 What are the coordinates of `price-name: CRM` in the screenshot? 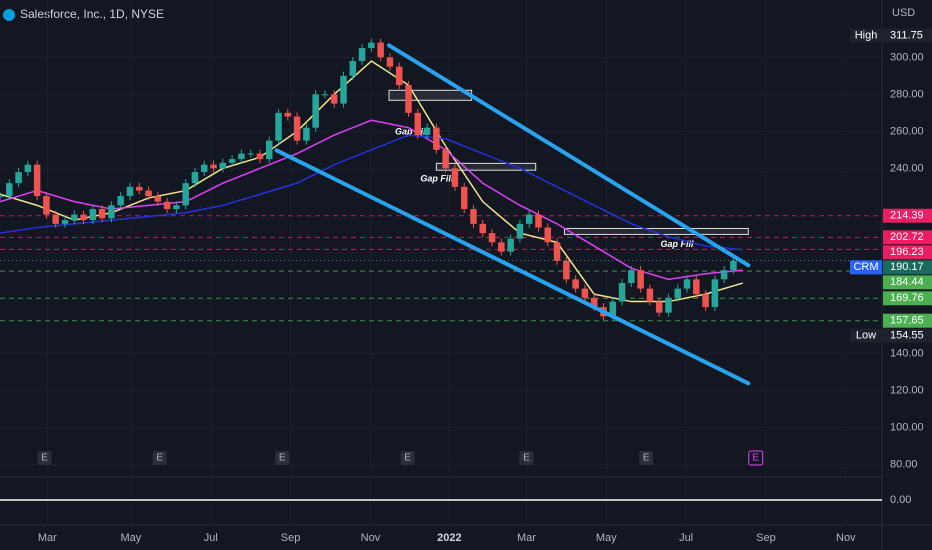 It's located at (865, 267).